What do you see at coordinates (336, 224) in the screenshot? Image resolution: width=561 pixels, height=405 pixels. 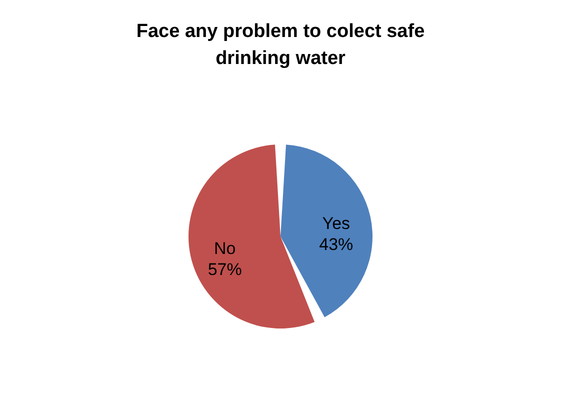 I see `slice-label: Yes` at bounding box center [336, 224].